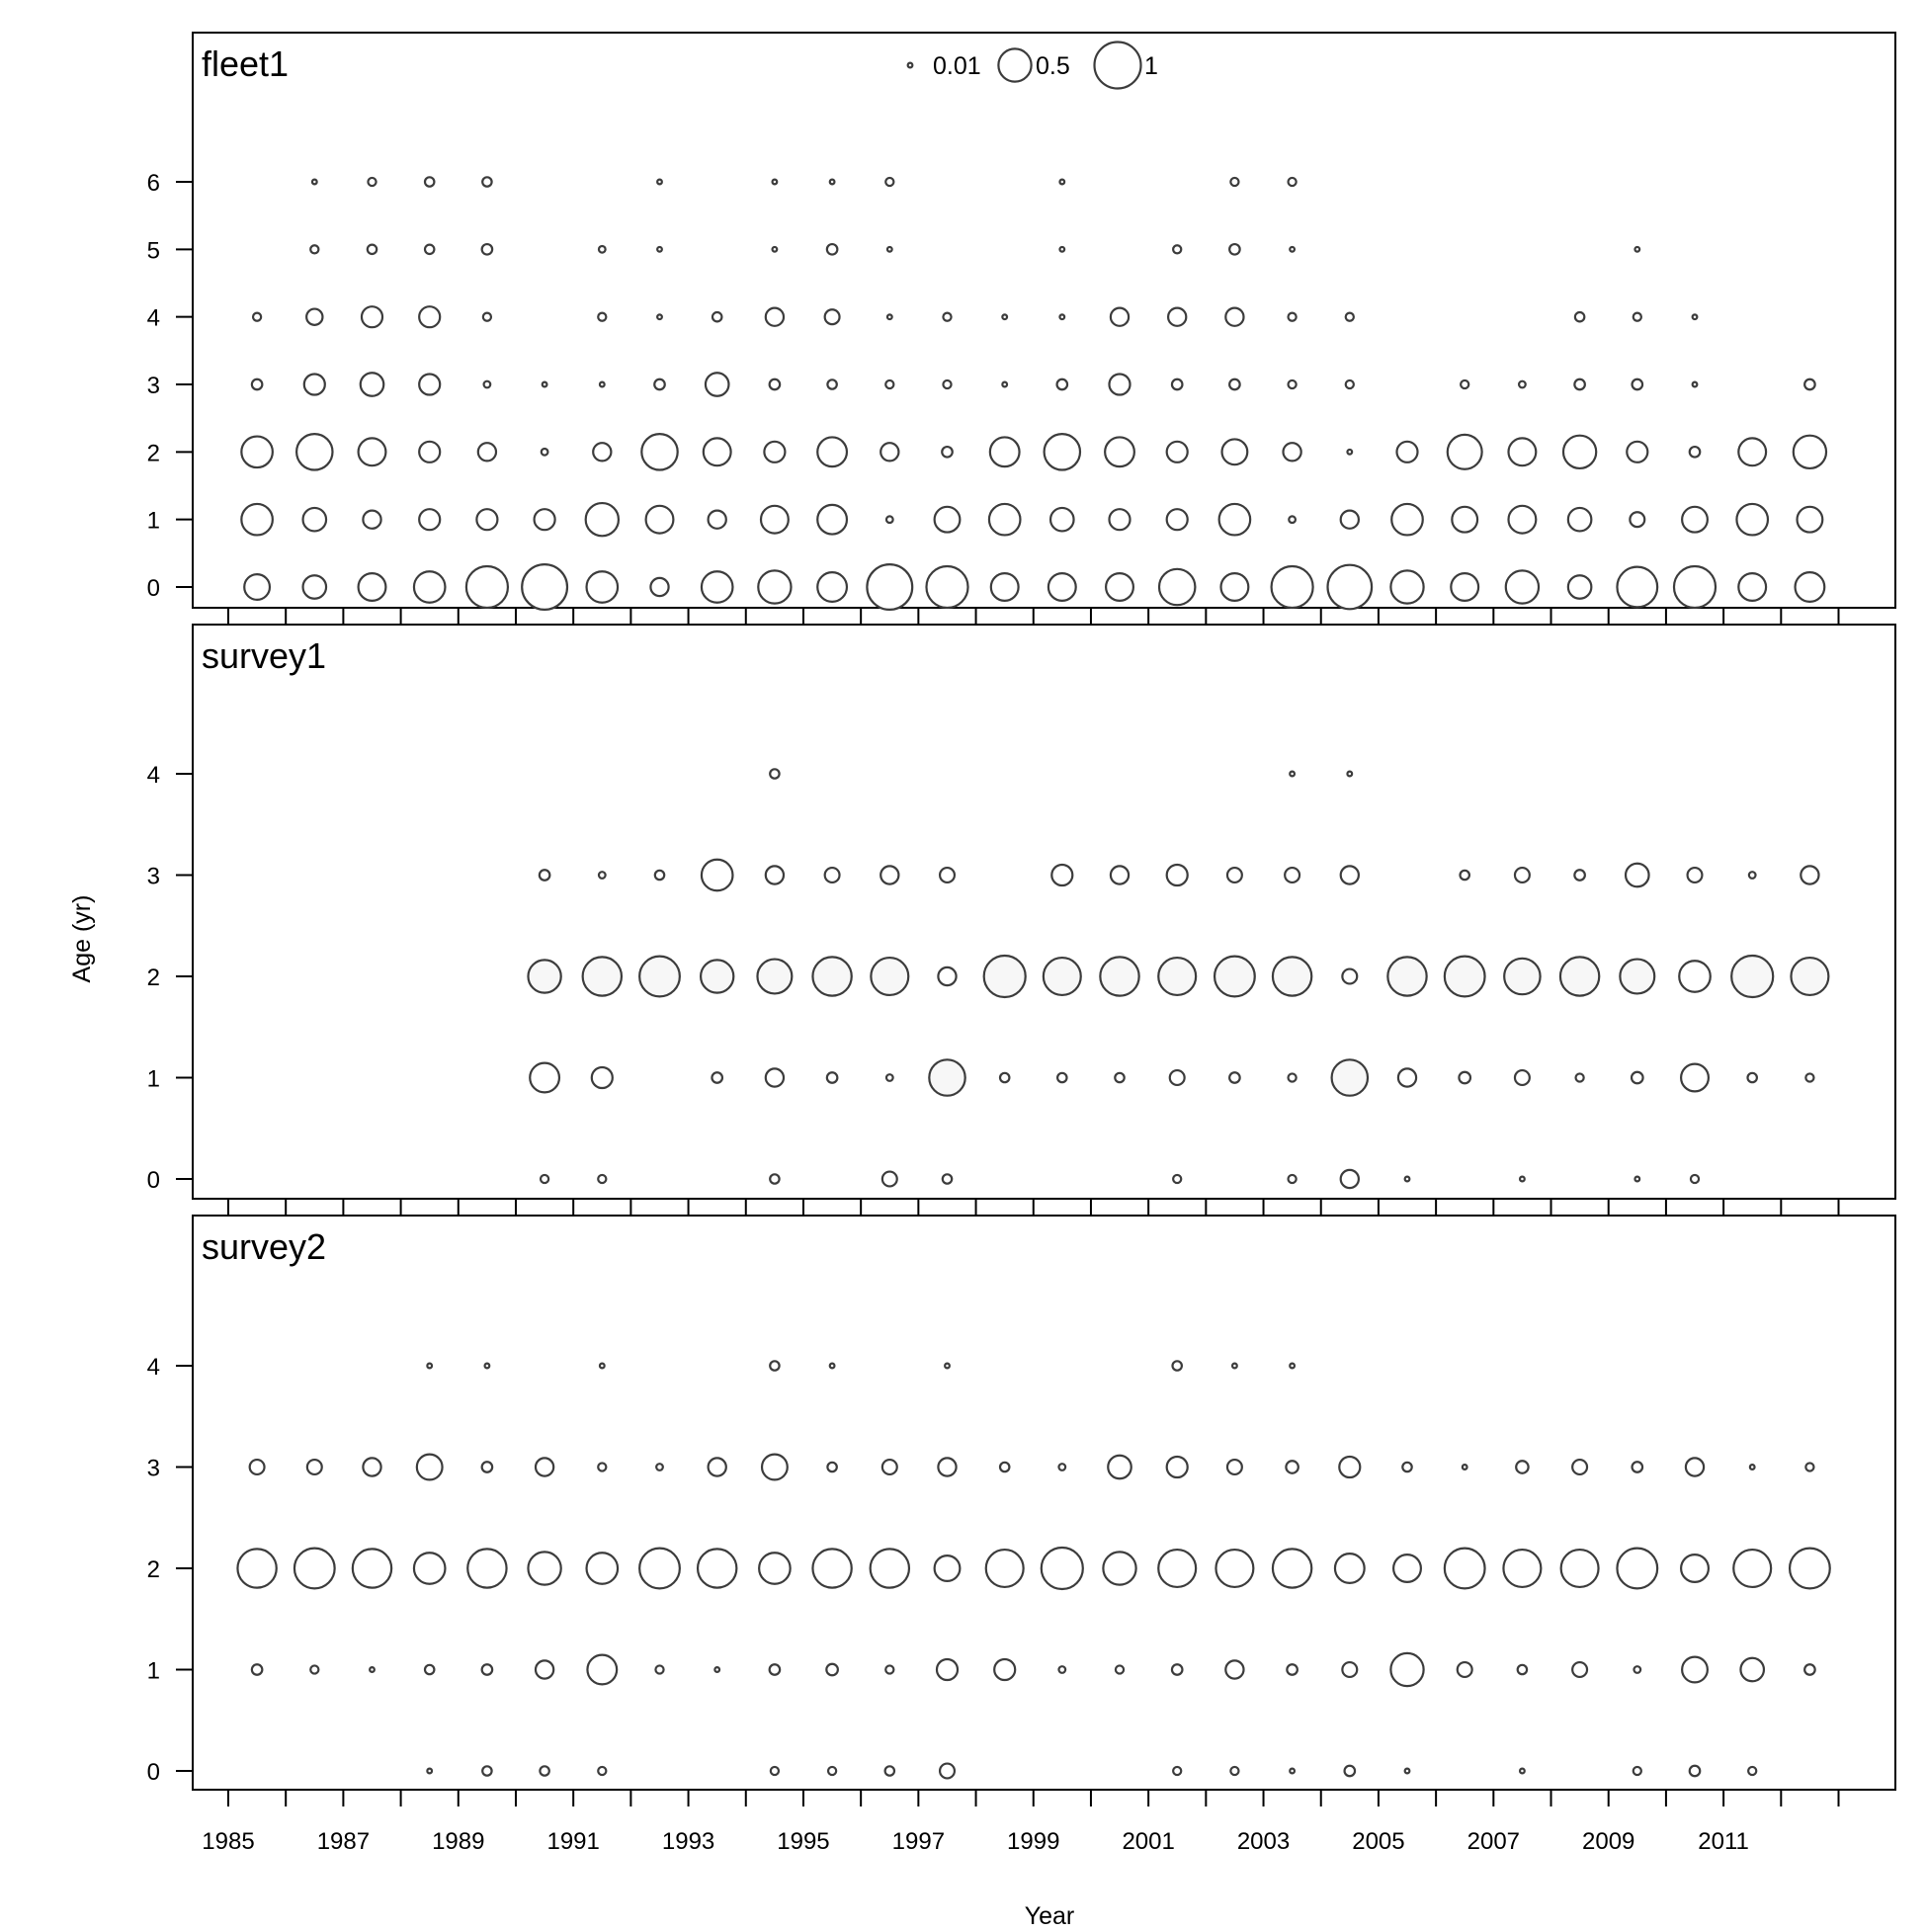 This screenshot has height=1932, width=1927. Describe the element at coordinates (264, 1246) in the screenshot. I see `panel-label: survey2` at that location.